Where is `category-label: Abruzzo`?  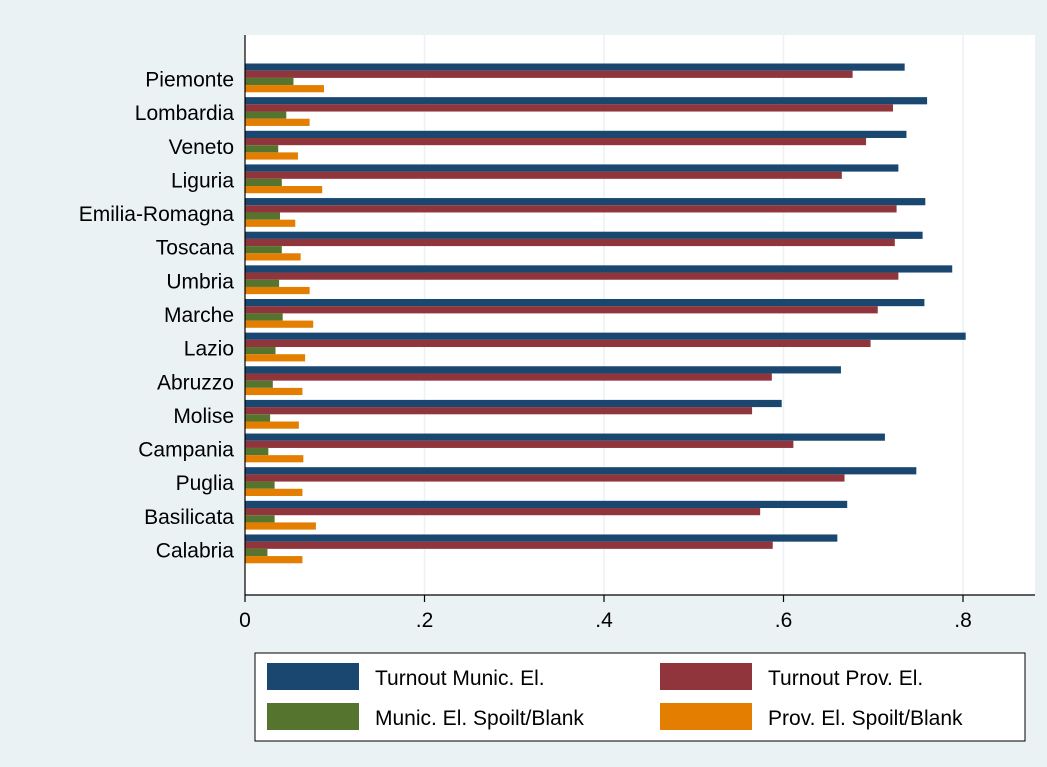
category-label: Abruzzo is located at coordinates (195, 382).